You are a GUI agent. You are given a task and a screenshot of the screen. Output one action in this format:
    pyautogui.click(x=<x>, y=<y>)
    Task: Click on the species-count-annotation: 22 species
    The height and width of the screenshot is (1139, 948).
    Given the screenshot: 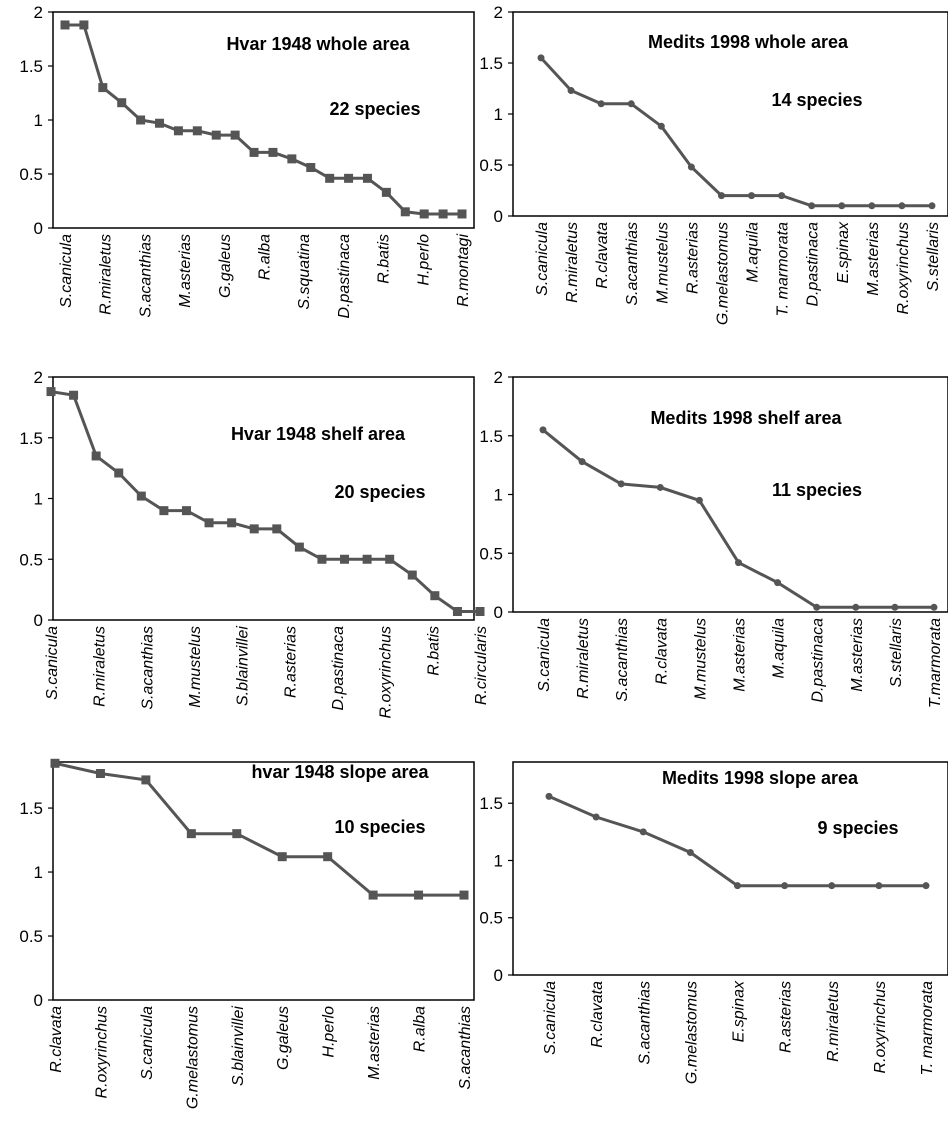 What is the action you would take?
    pyautogui.click(x=374, y=109)
    